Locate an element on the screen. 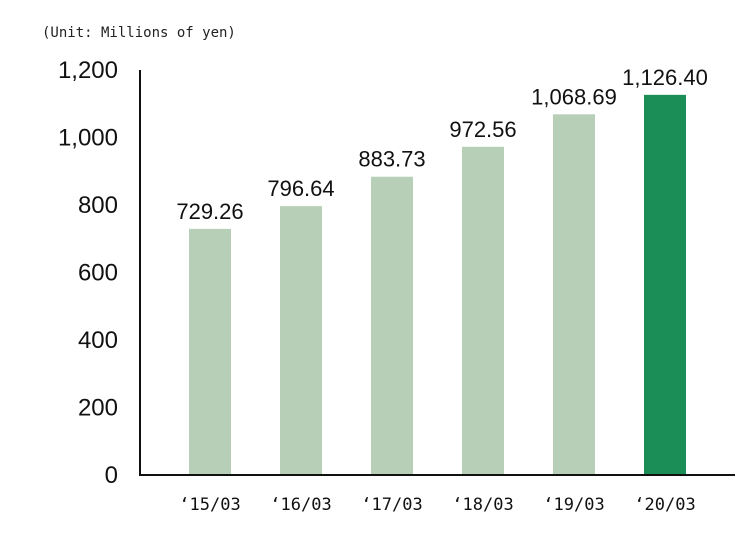 Image resolution: width=750 pixels, height=533 pixels. data-label: 796.64 is located at coordinates (300, 188).